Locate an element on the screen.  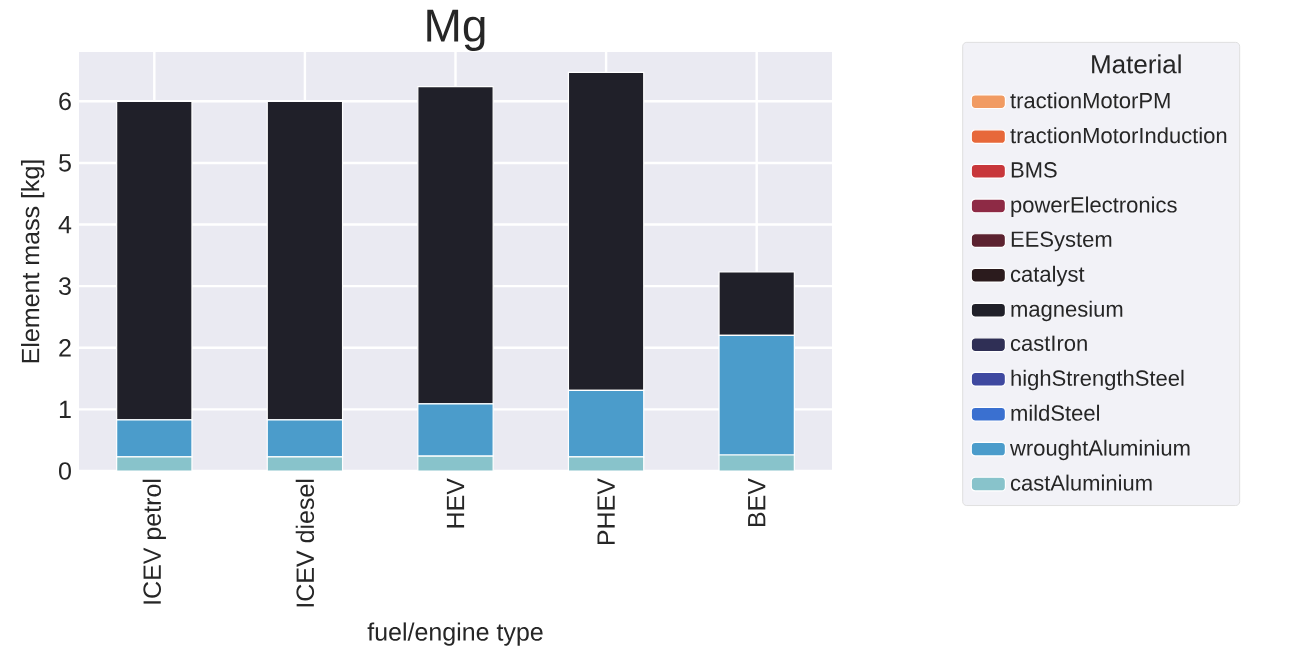
chart-title: Mg is located at coordinates (456, 30).